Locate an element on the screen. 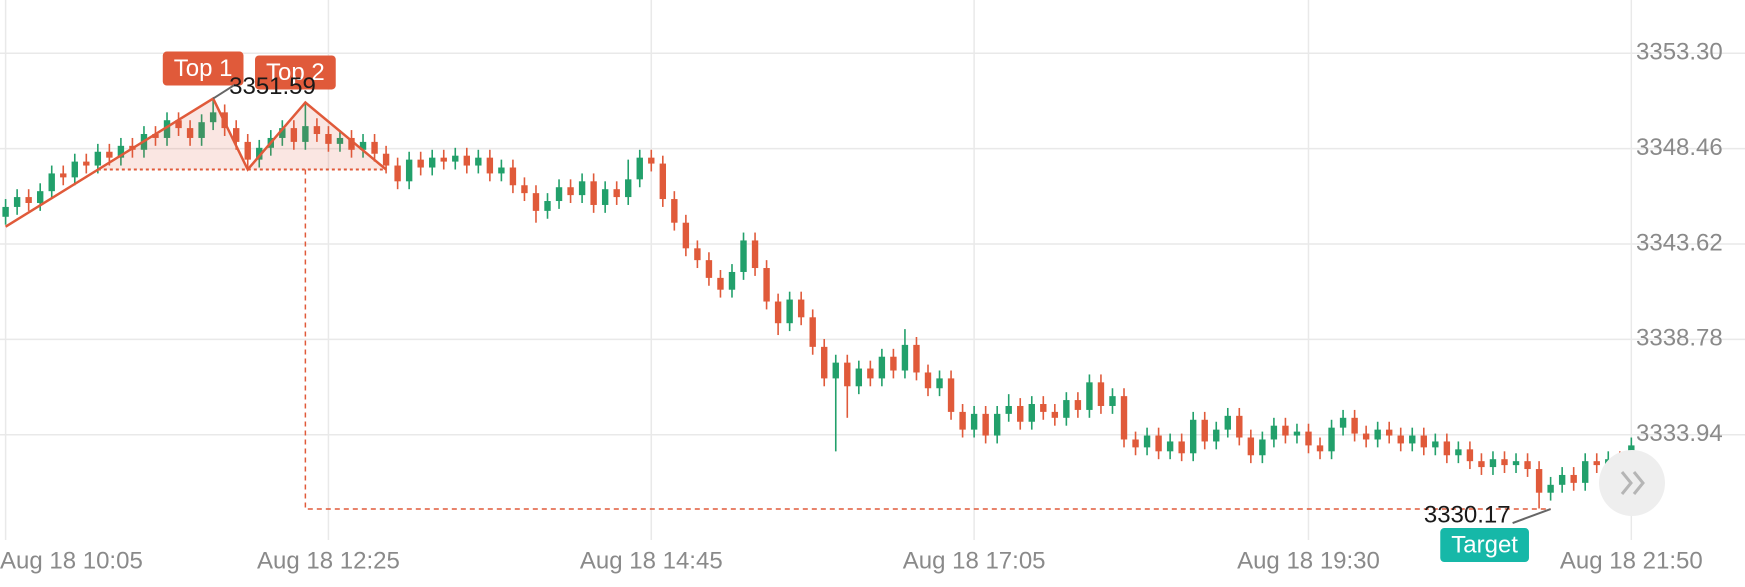 The image size is (1745, 587). x-tick-label: Aug 18 17:05 is located at coordinates (974, 560).